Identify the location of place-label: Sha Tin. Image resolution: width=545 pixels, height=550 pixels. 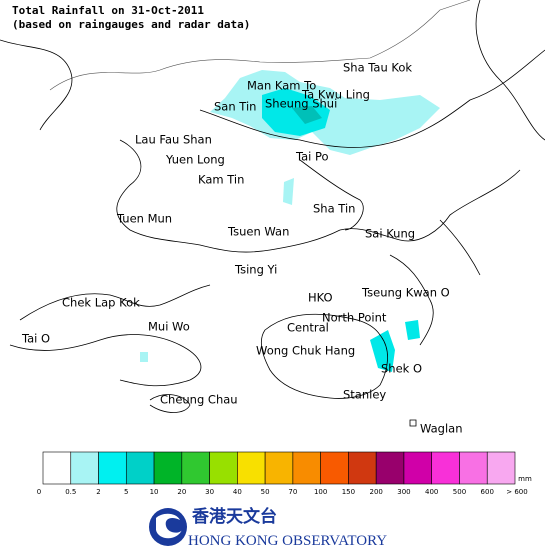
(334, 209).